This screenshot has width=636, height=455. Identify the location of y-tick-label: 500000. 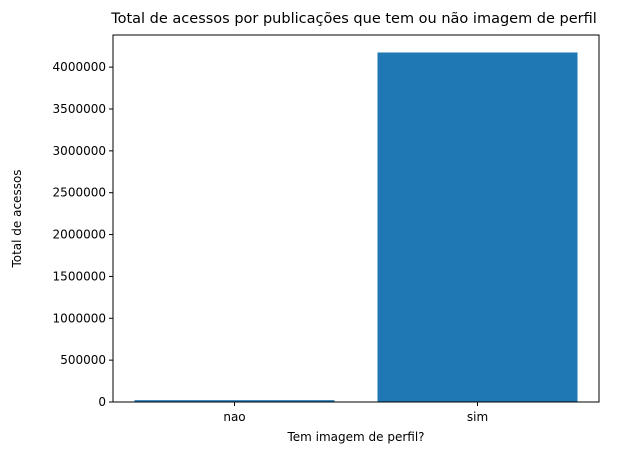
(83, 360).